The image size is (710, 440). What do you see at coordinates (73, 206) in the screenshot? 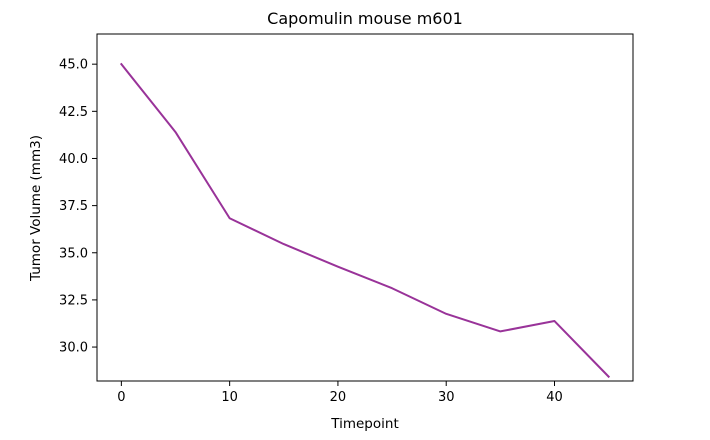
I see `y-tick-label: 37.5` at bounding box center [73, 206].